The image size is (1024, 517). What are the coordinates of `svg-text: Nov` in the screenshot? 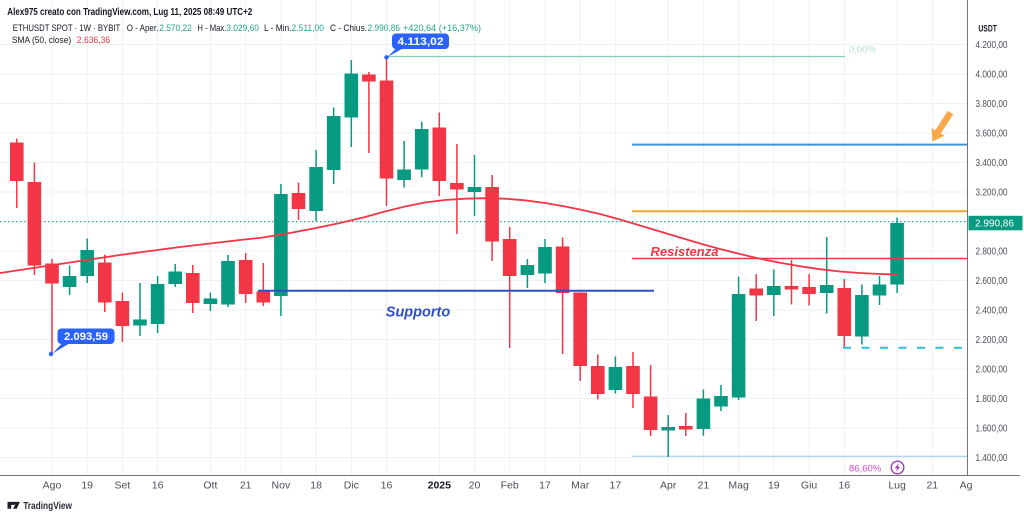 It's located at (281, 486).